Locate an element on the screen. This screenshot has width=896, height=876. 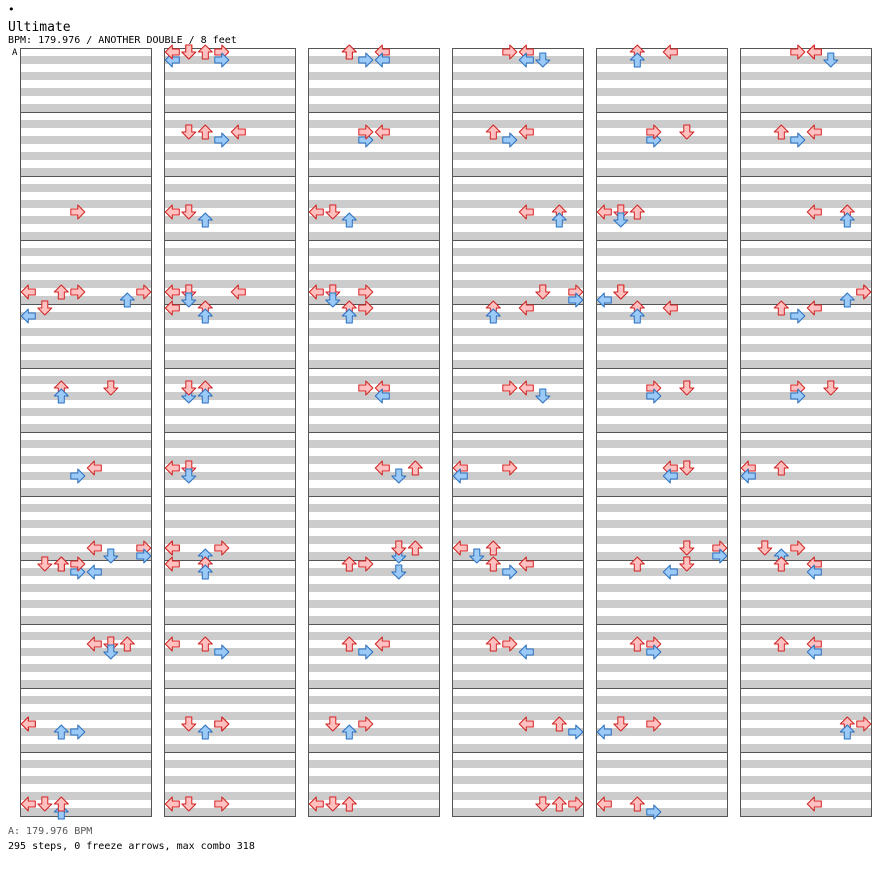
bpm-marker-label: A is located at coordinates (15, 53).